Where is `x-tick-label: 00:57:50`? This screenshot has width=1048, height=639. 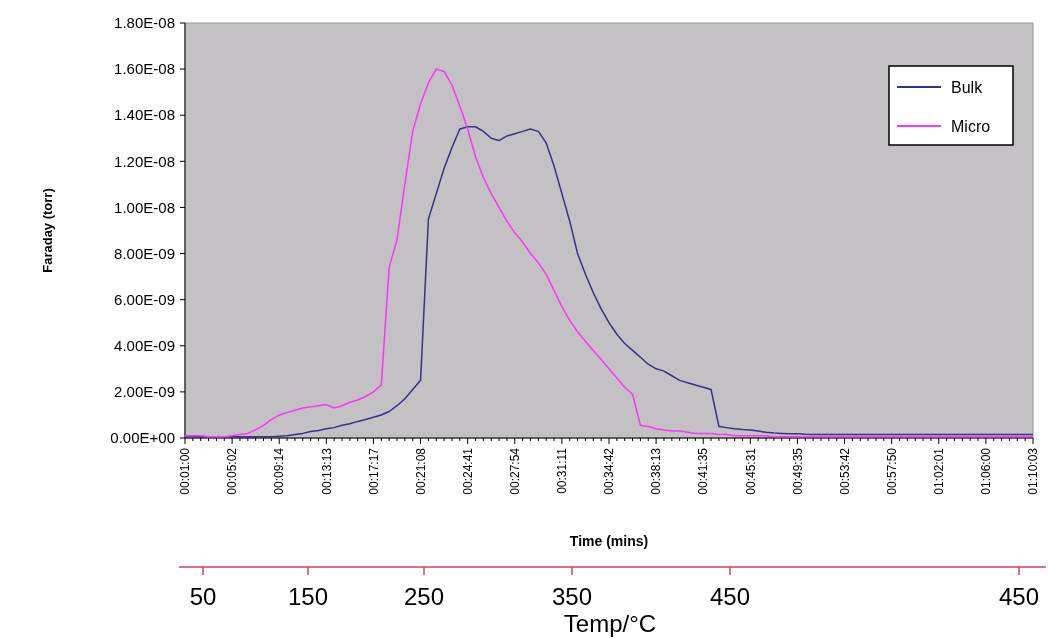
x-tick-label: 00:57:50 is located at coordinates (891, 471).